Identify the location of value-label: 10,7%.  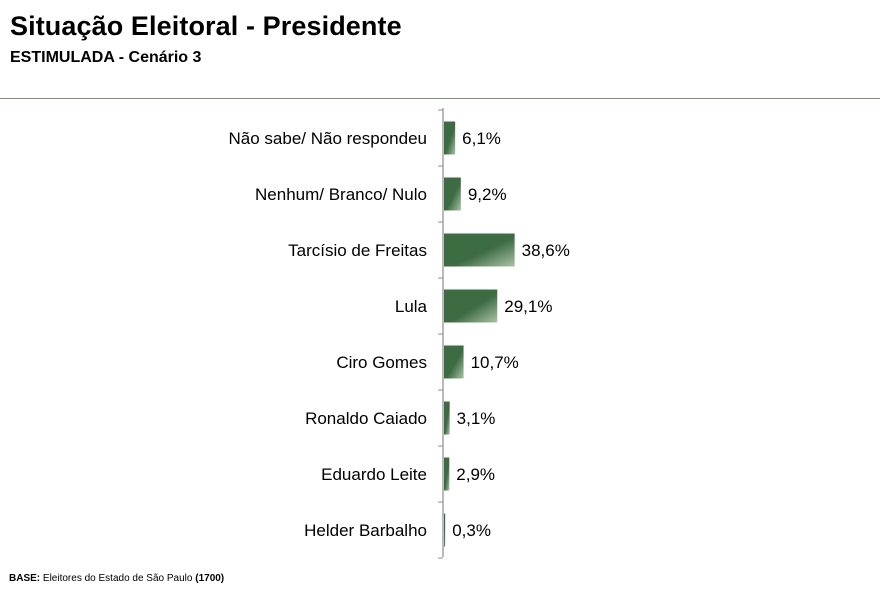
(495, 362).